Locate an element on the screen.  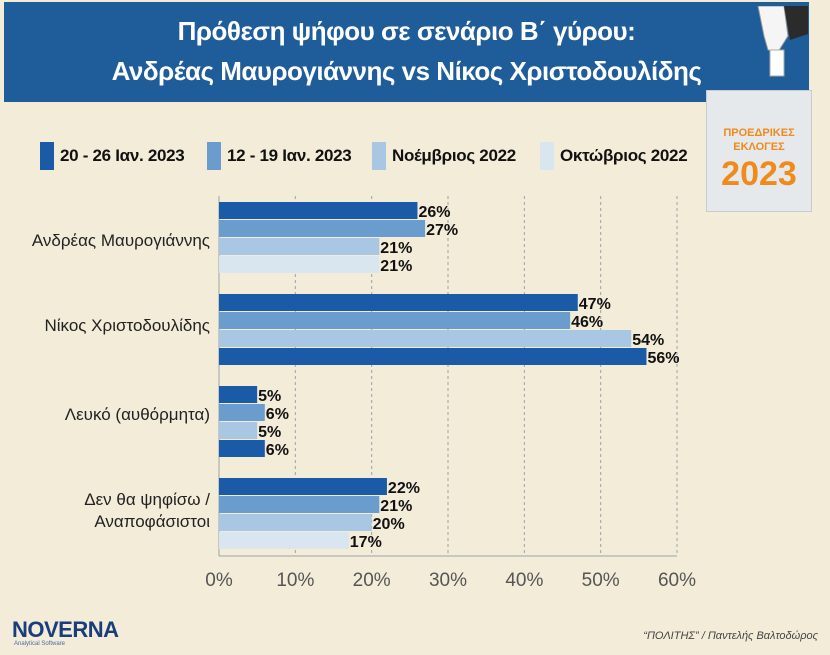
legend-label-4: Οκτώβριος 2022 is located at coordinates (624, 155).